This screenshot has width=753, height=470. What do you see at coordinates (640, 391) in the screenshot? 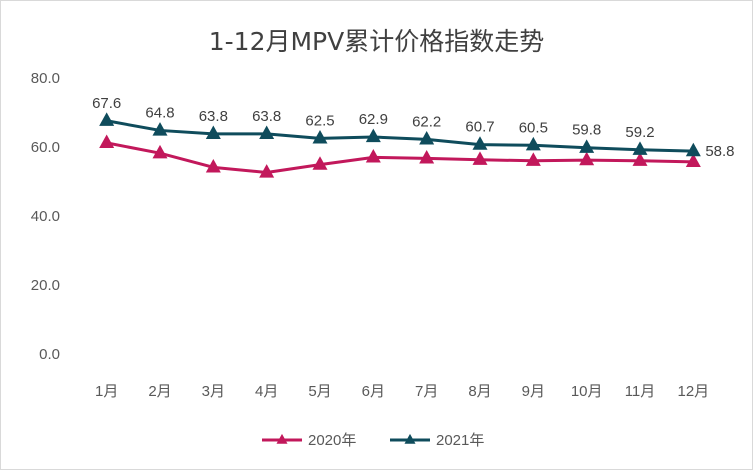
I see `x-tick-label: 11月` at bounding box center [640, 391].